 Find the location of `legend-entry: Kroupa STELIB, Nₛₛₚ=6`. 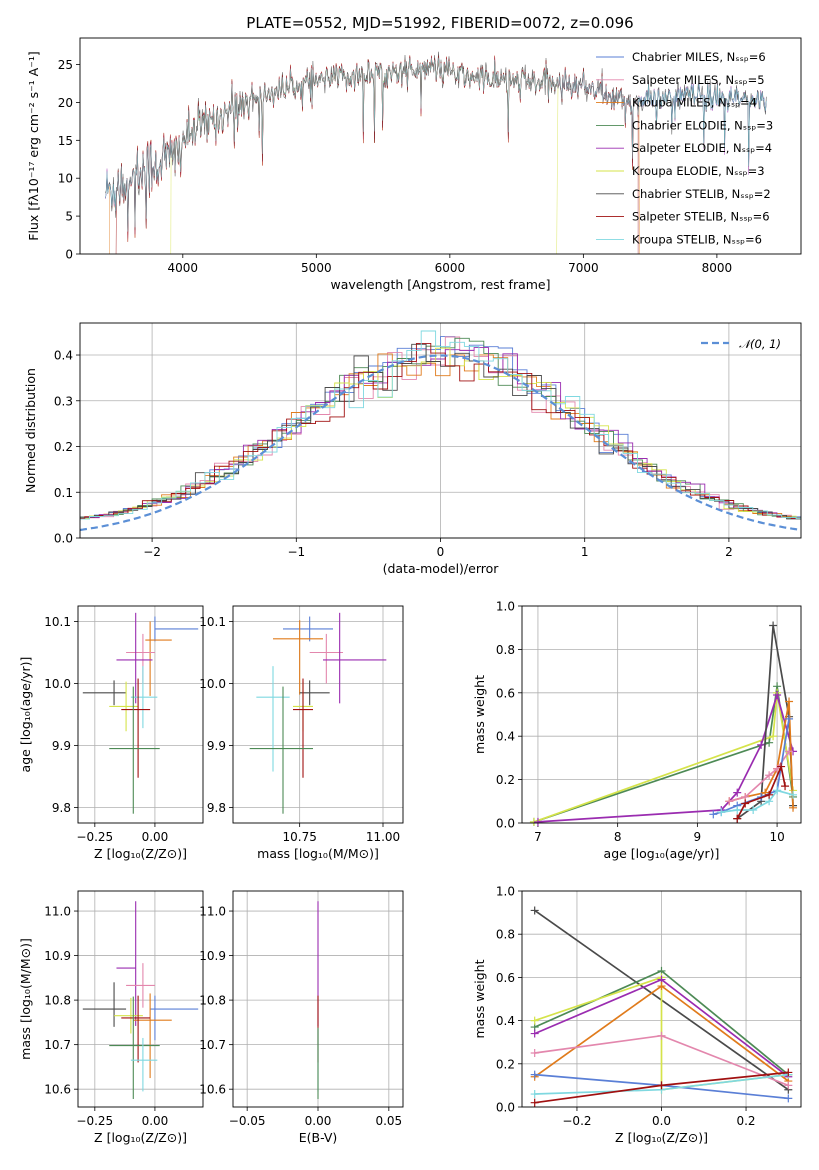

legend-entry: Kroupa STELIB, Nₛₛₚ=6 is located at coordinates (697, 239).